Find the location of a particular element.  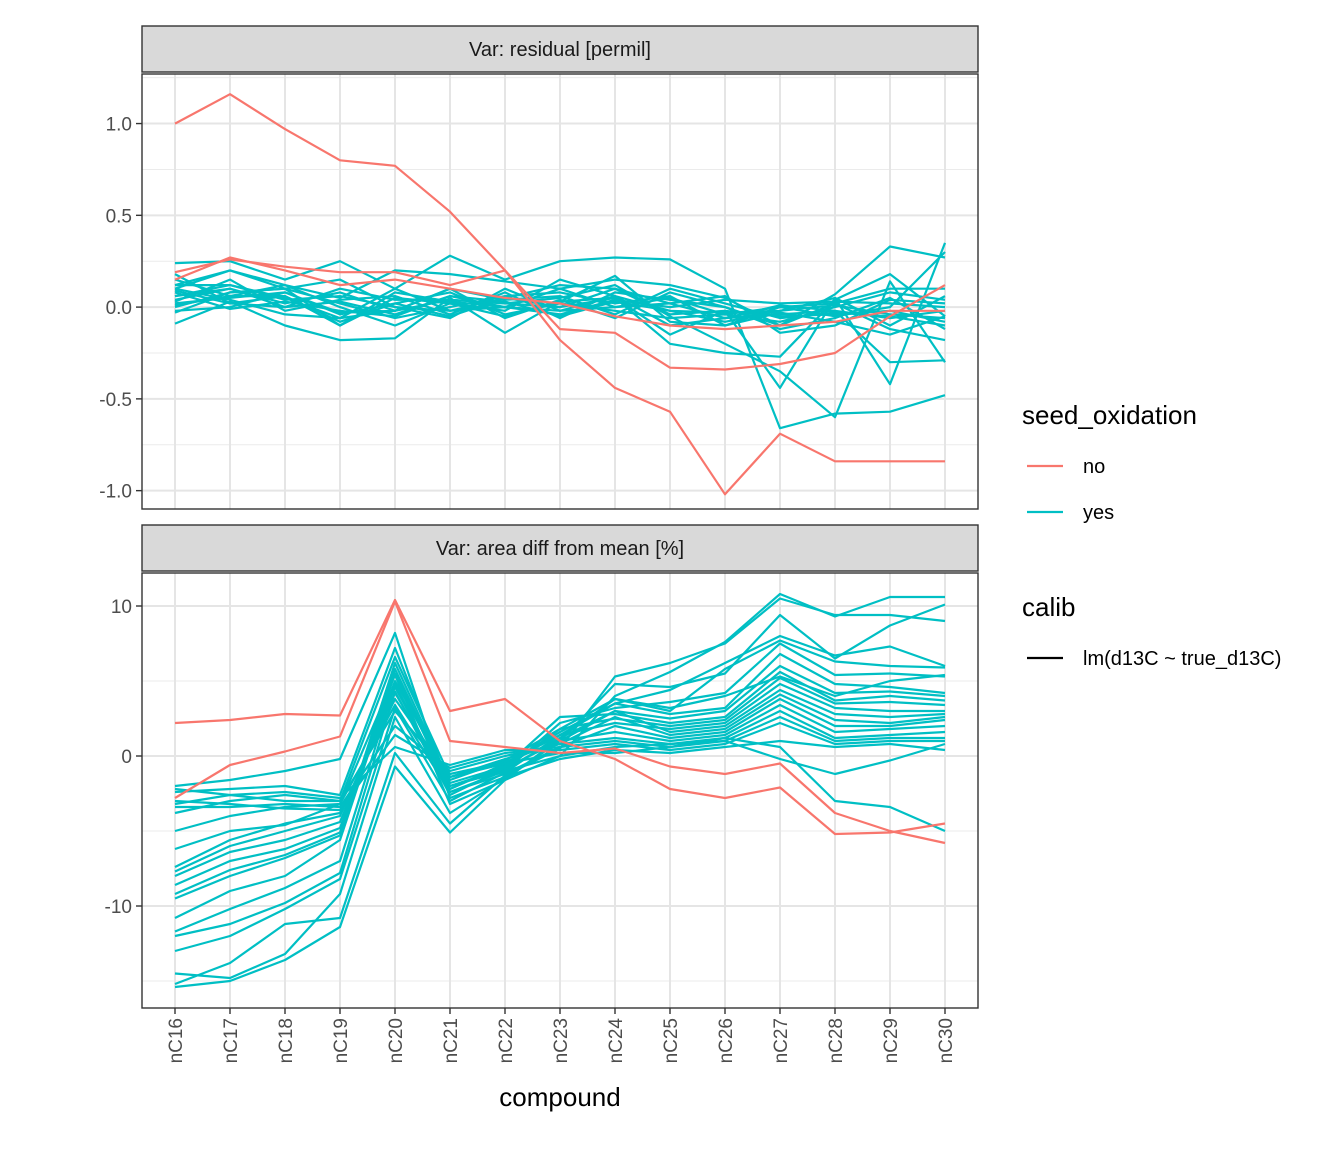

y-tick-label: 0.5 is located at coordinates (119, 216).